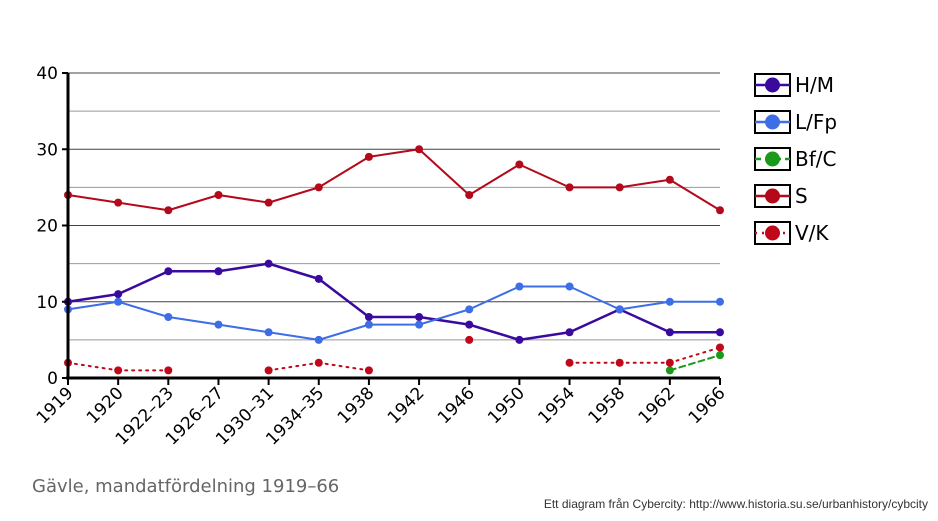 The width and height of the screenshot is (938, 521). Describe the element at coordinates (772, 233) in the screenshot. I see `legend-marker-V/K` at that location.